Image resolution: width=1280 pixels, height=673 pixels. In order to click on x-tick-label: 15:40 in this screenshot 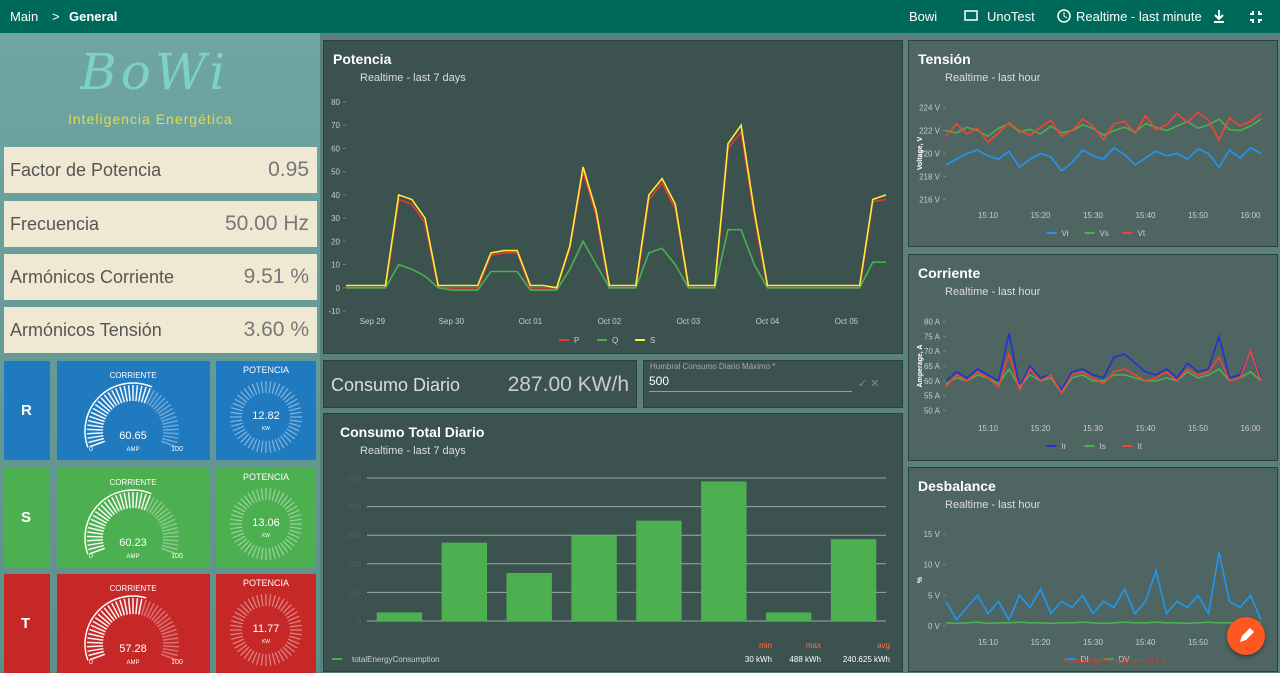, I will do `click(1145, 215)`.